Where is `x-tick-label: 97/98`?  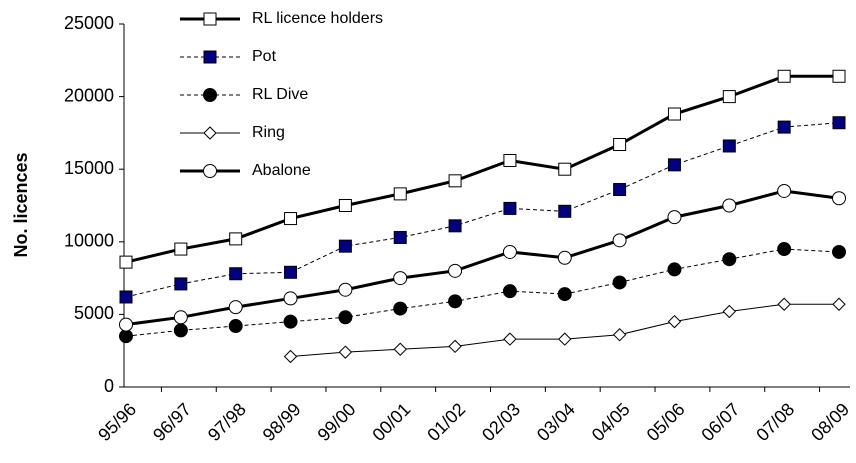 x-tick-label: 97/98 is located at coordinates (227, 422).